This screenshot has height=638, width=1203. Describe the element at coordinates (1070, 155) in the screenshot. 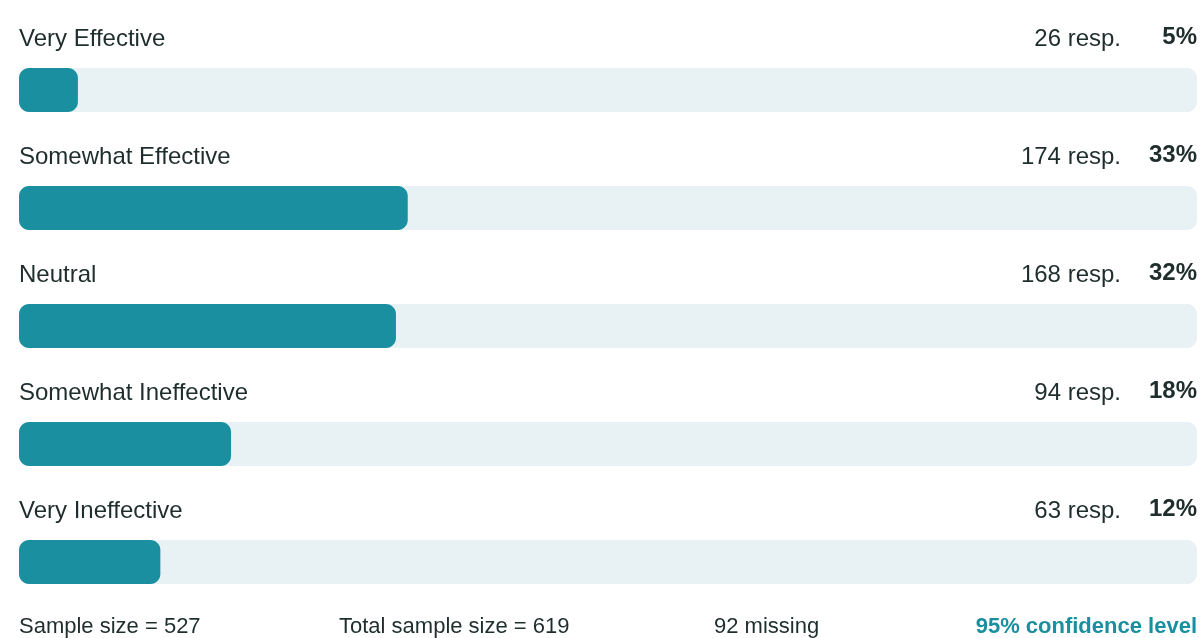

I see `annotation: 174 resp.` at that location.